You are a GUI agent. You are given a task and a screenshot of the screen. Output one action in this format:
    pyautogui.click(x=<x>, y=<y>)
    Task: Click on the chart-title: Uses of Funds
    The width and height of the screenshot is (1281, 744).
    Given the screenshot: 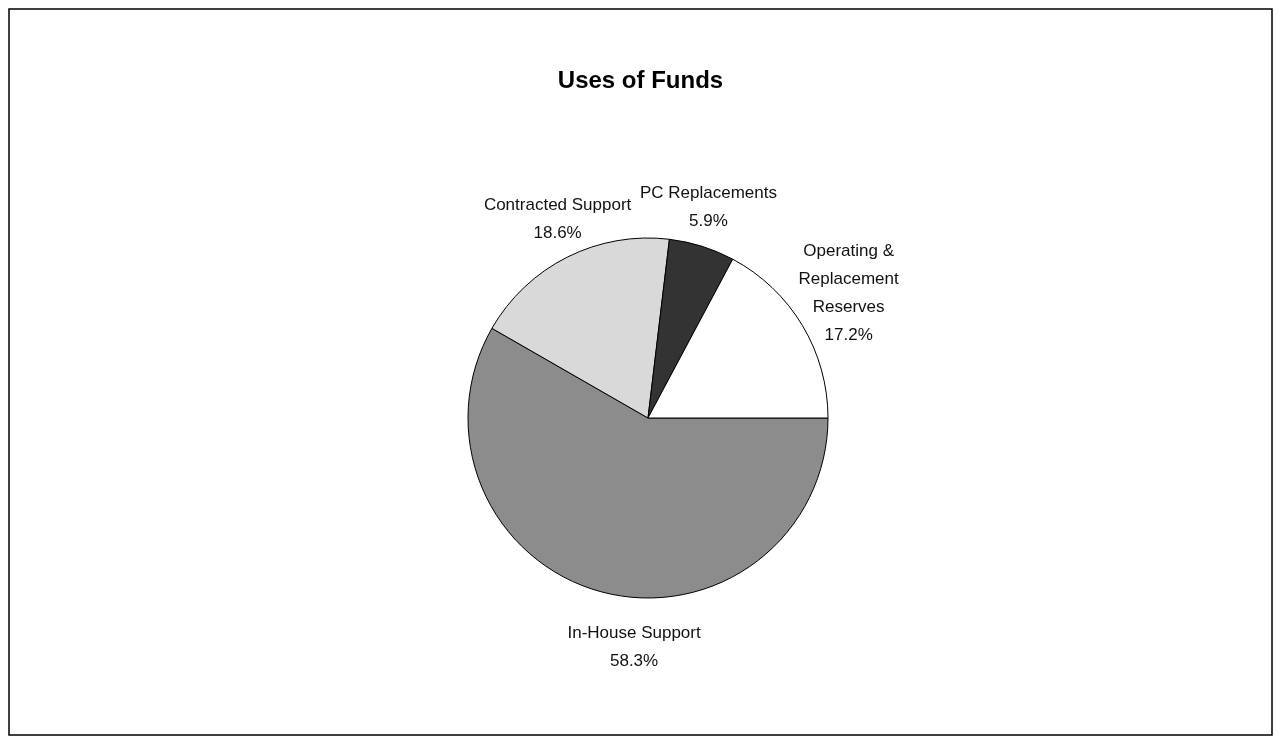 What is the action you would take?
    pyautogui.click(x=640, y=79)
    